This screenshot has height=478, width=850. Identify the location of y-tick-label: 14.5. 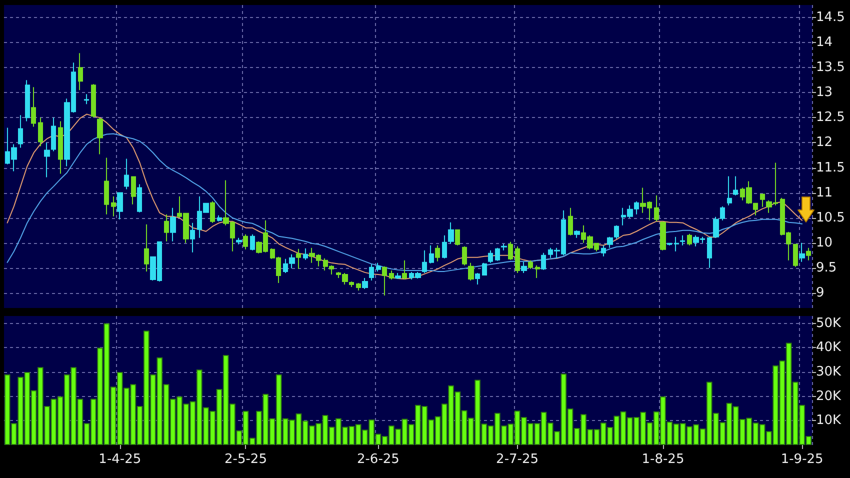
(830, 18).